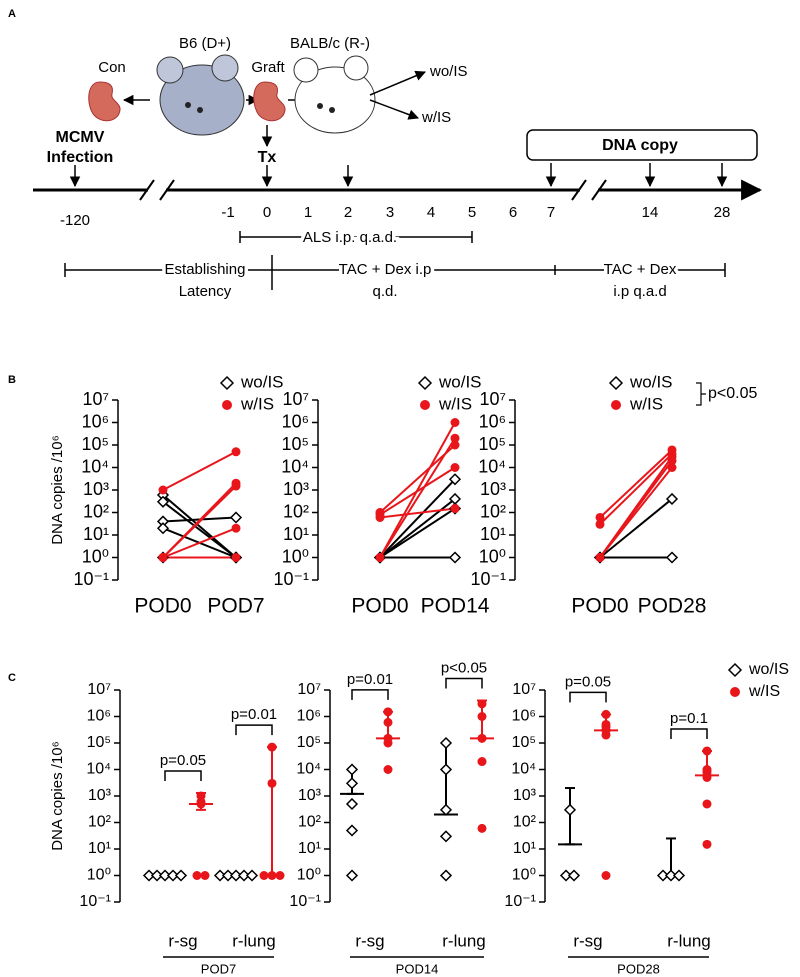 The image size is (800, 977). I want to click on timeline-label: 2, so click(348, 212).